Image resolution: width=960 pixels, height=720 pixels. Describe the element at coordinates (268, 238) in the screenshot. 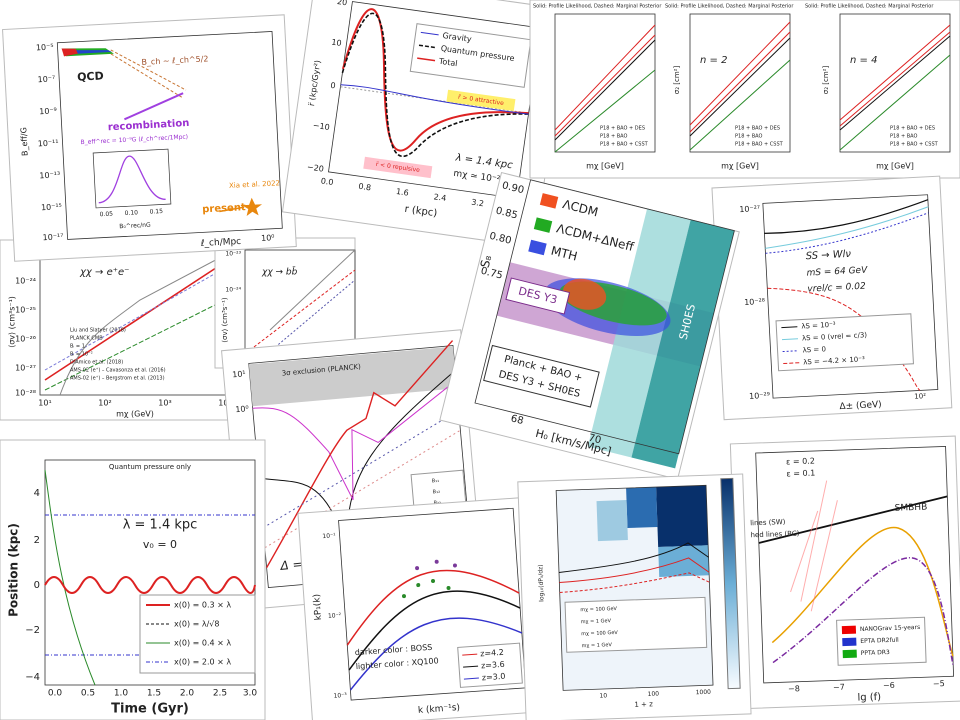

I see `tick-label: 10⁰` at that location.